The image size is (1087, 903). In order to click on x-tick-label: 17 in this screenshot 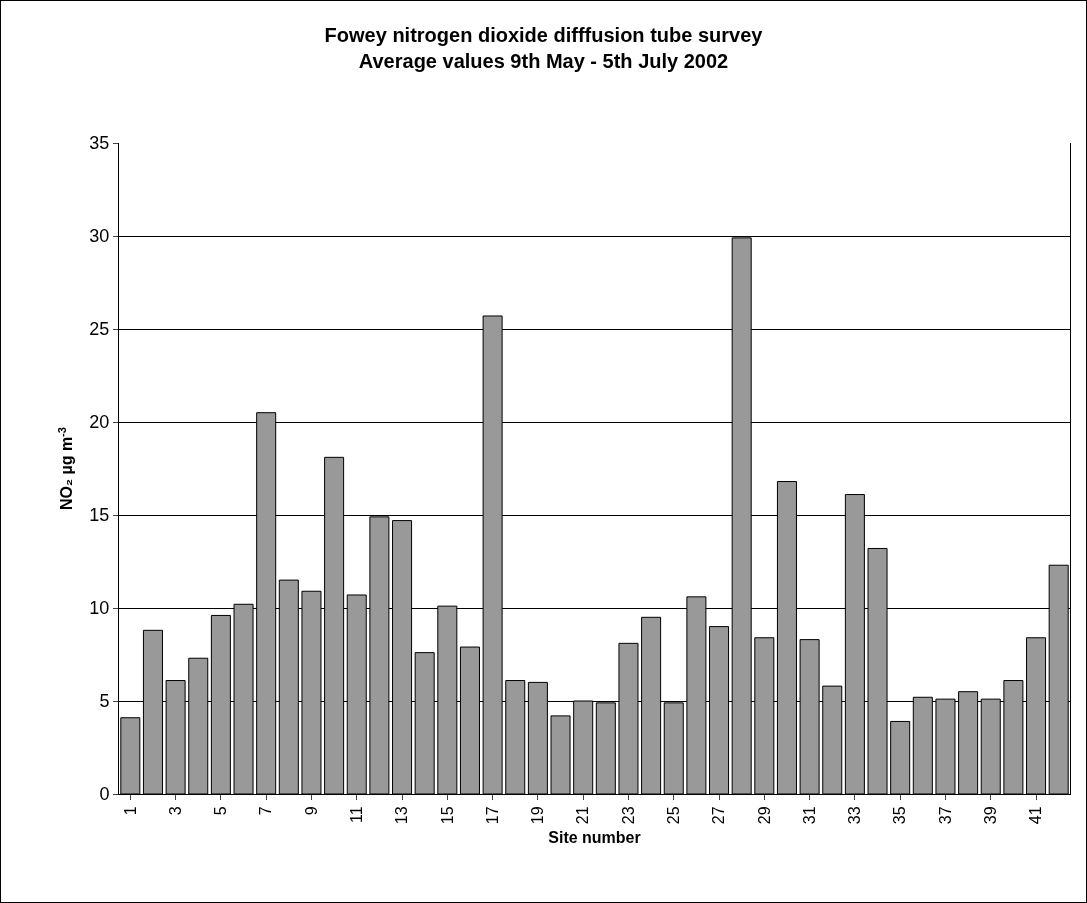, I will do `click(492, 815)`.